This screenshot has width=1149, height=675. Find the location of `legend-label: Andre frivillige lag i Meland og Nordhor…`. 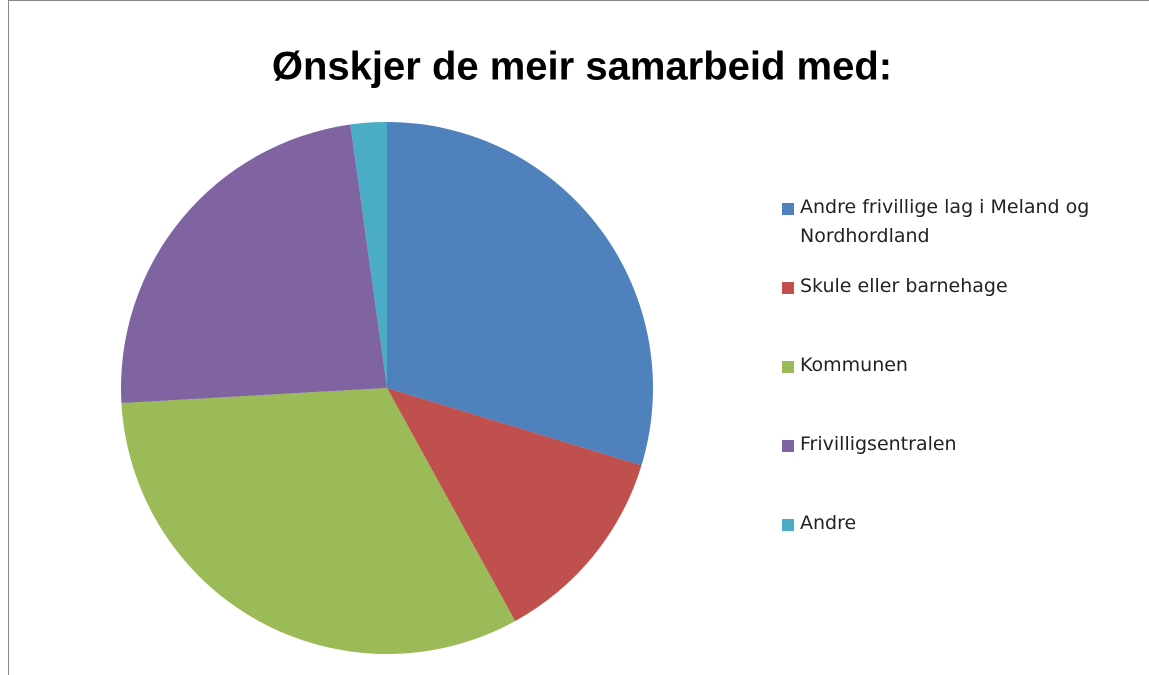

legend-label: Andre frivillige lag i Meland og Nordhor… is located at coordinates (945, 221).